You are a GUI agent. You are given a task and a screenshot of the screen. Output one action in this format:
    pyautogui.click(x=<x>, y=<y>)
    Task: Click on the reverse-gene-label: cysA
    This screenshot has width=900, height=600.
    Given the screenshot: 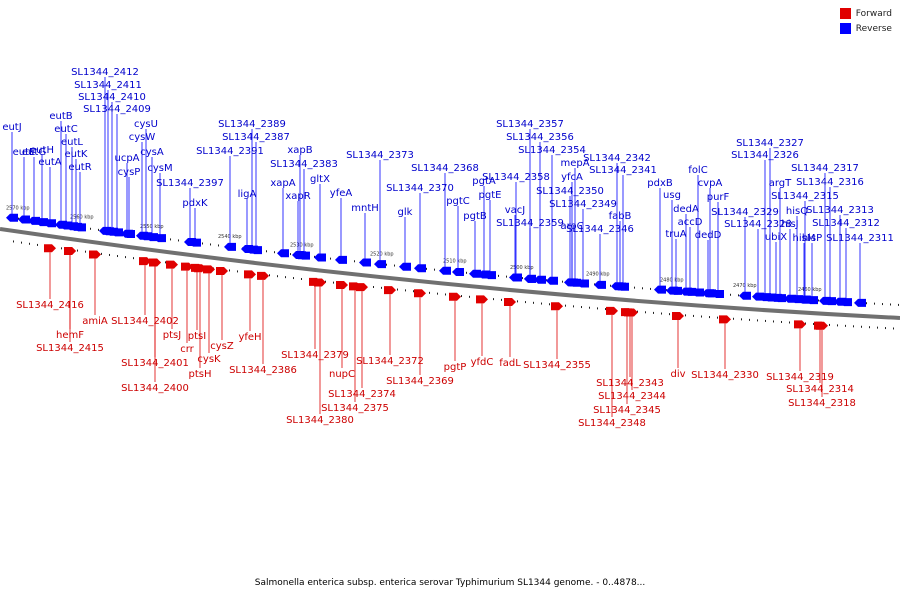 What is the action you would take?
    pyautogui.click(x=152, y=152)
    